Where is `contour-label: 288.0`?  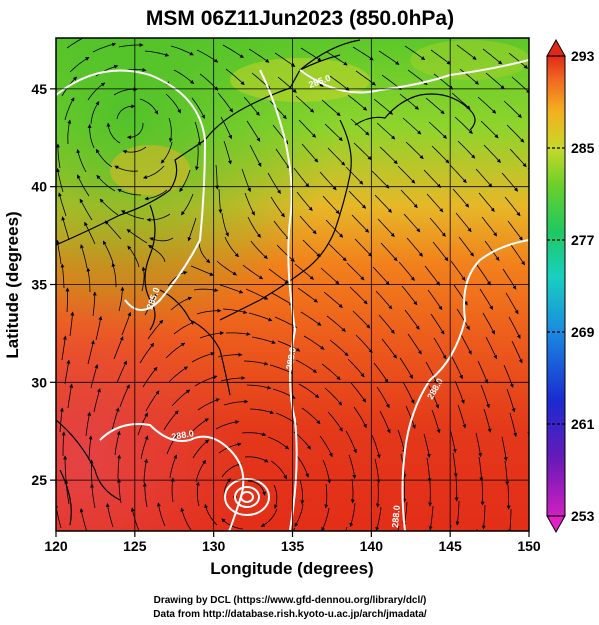 contour-label: 288.0 is located at coordinates (291, 358).